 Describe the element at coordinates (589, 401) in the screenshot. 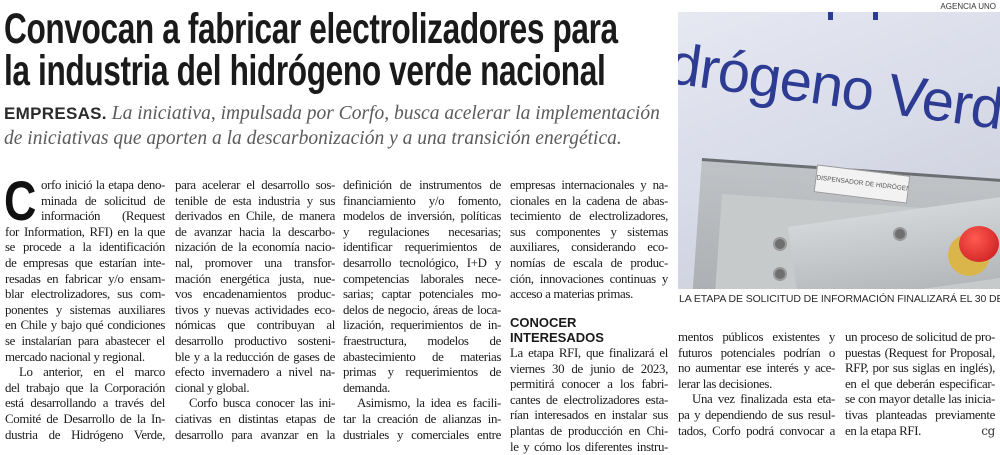

I see `text-line: cantes de electrolizadores esta-` at that location.